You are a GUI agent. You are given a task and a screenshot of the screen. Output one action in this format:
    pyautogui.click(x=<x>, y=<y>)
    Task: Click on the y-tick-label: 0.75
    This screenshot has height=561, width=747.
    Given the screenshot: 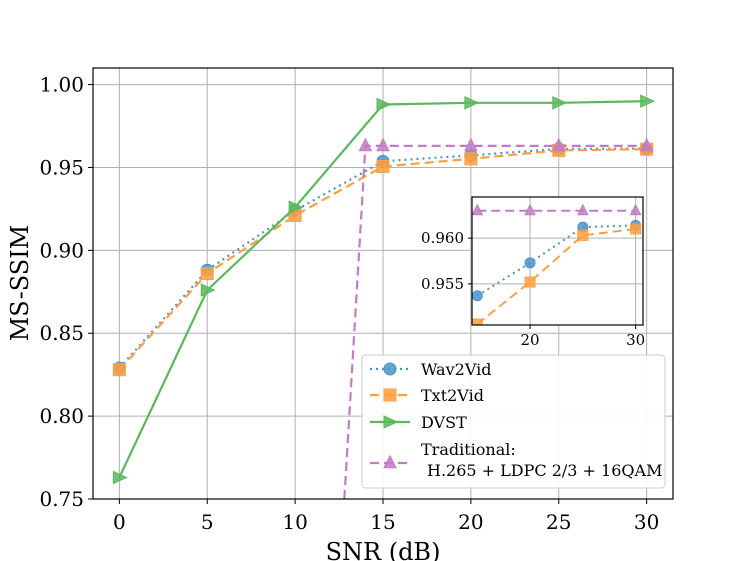 What is the action you would take?
    pyautogui.click(x=61, y=499)
    